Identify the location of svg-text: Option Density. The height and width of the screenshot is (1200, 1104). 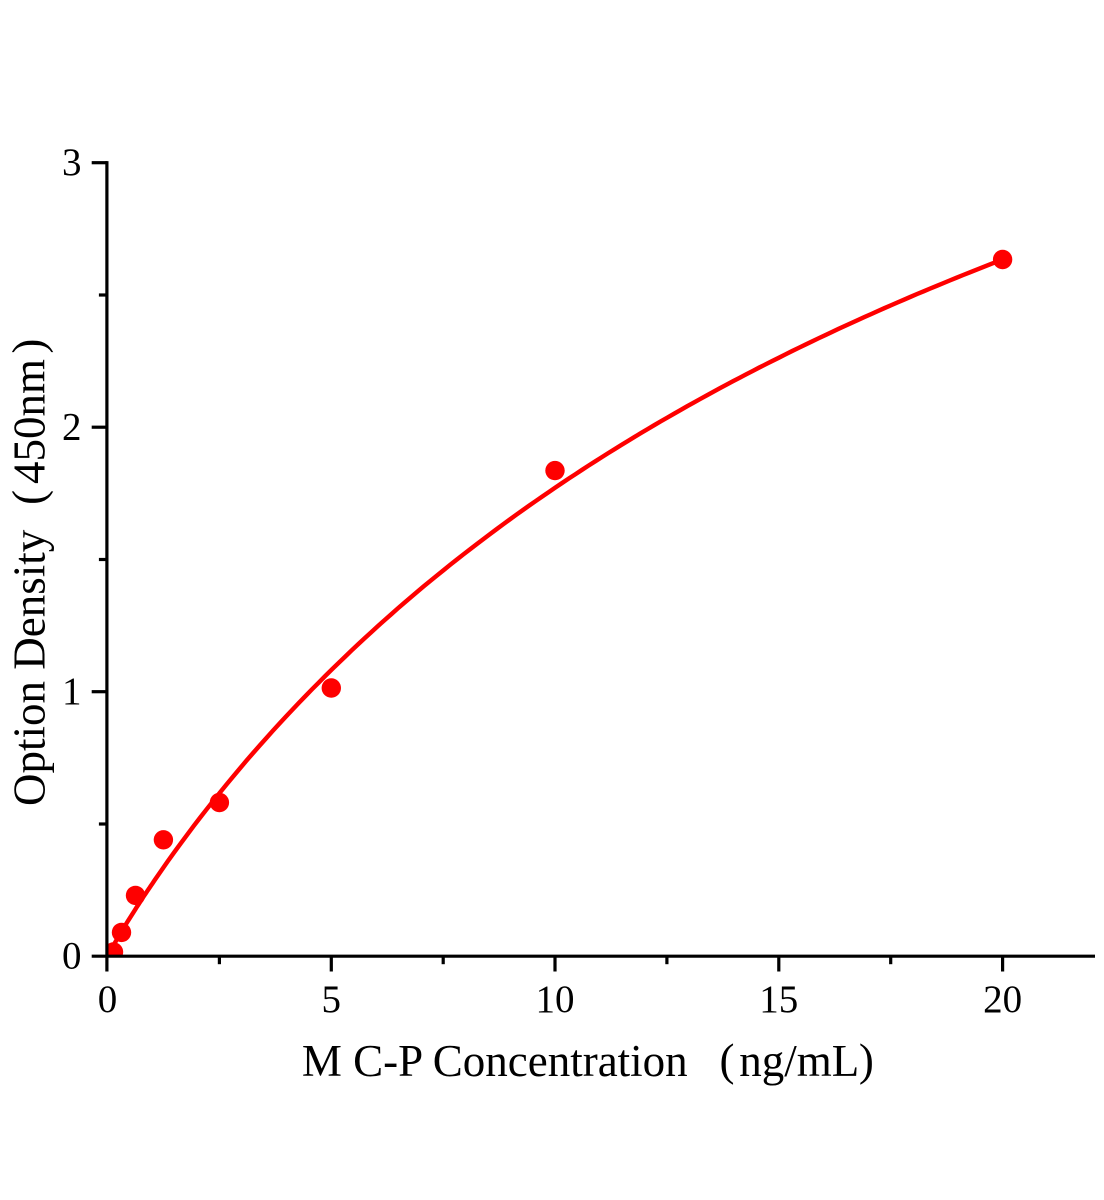
(30, 667).